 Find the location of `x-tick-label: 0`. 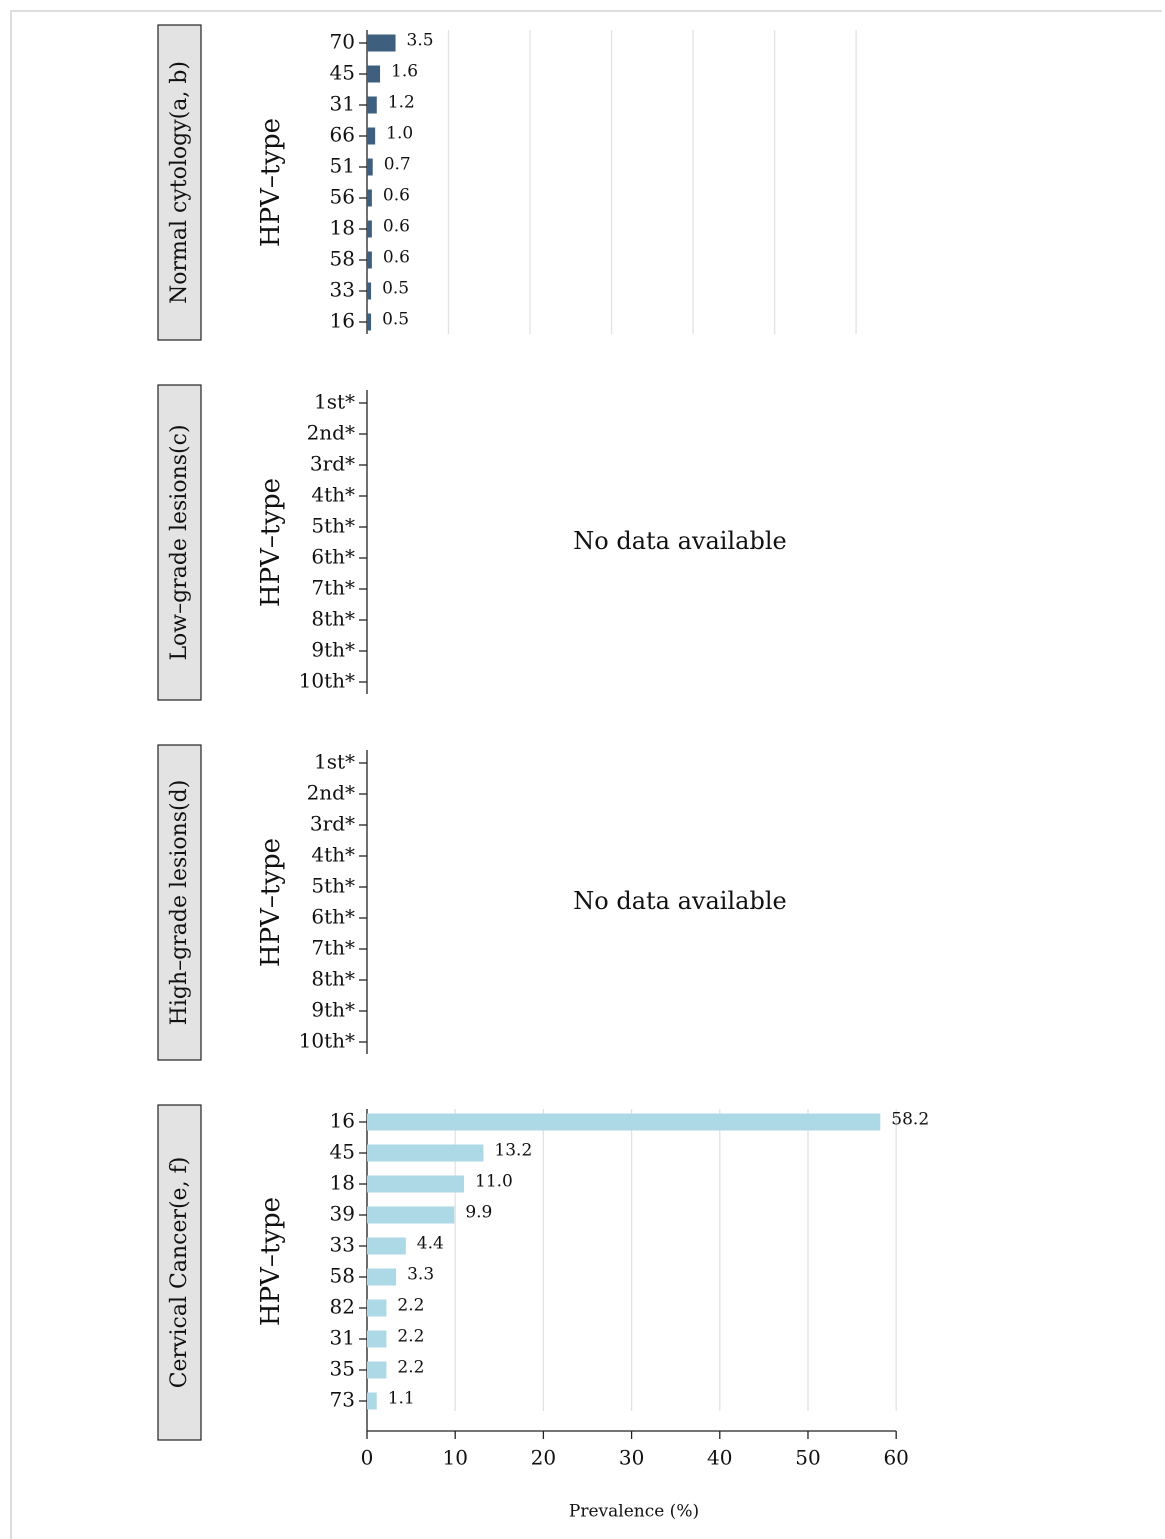

x-tick-label: 0 is located at coordinates (367, 1458).